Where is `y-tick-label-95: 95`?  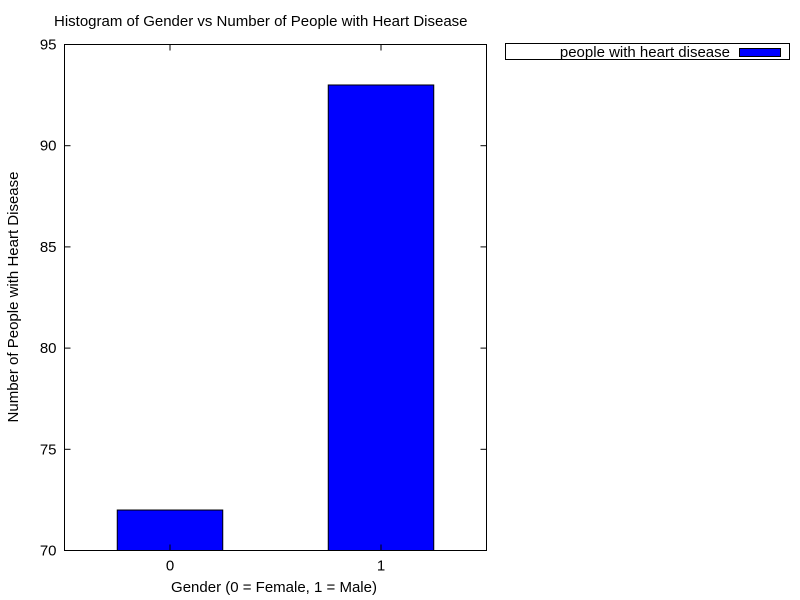 y-tick-label-95: 95 is located at coordinates (48, 45).